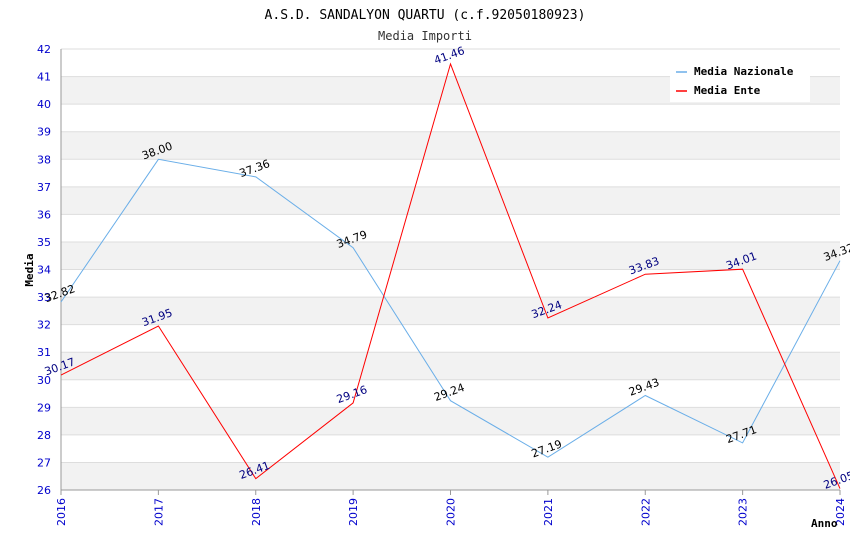  Describe the element at coordinates (44, 77) in the screenshot. I see `y-tick-label: 41` at that location.